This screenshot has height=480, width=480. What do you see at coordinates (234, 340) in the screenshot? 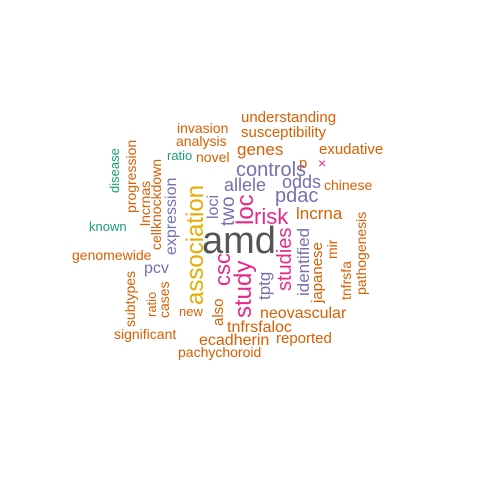
I see `word-ecadherin: ecadherin` at bounding box center [234, 340].